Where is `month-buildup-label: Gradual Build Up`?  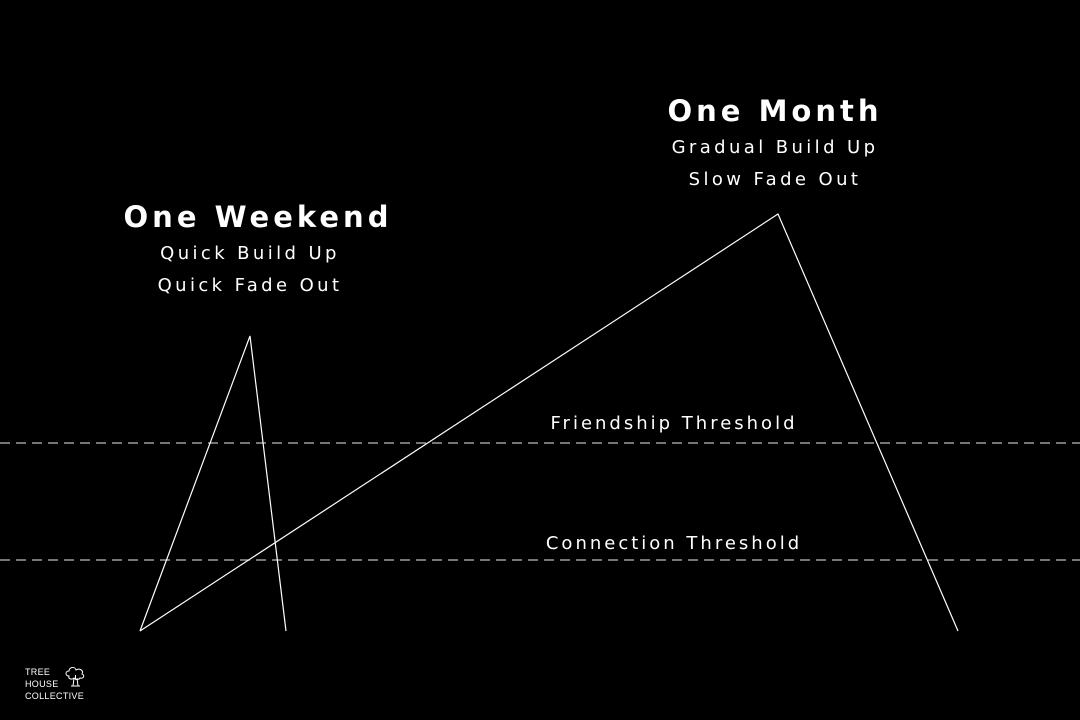 month-buildup-label: Gradual Build Up is located at coordinates (775, 147).